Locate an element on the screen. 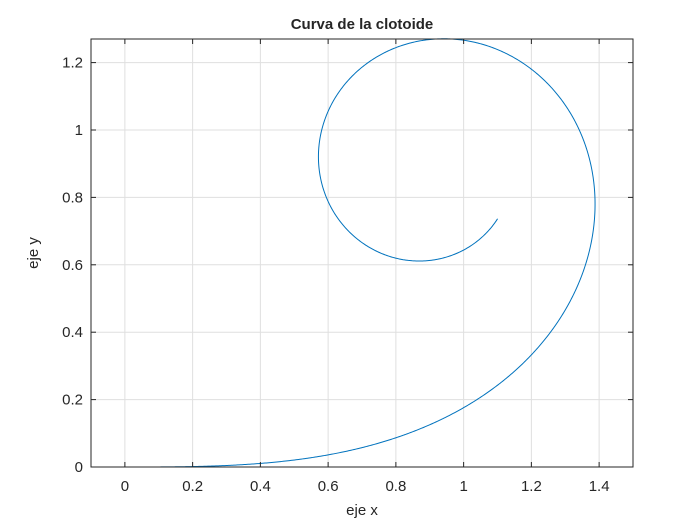 This screenshot has height=525, width=700. x-tick-label: 0 is located at coordinates (125, 486).